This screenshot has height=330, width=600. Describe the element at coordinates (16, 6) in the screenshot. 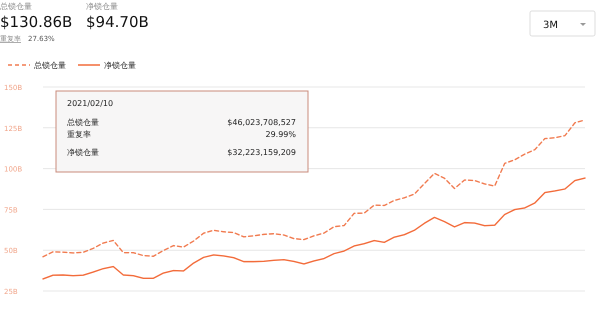

I see `text: 总锁仓量` at that location.